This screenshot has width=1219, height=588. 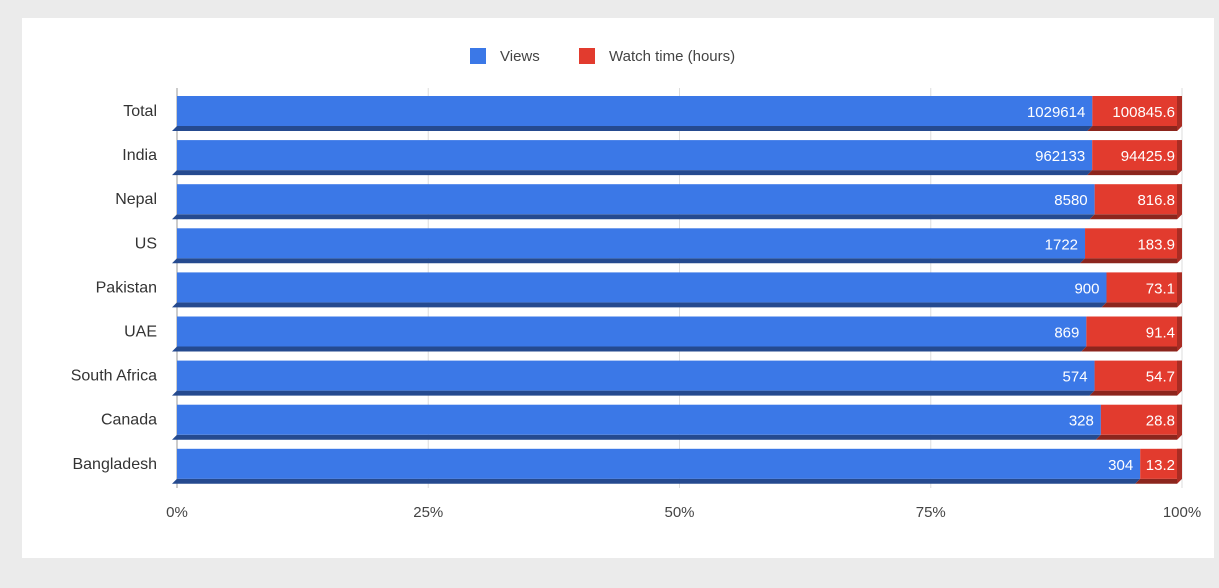 What do you see at coordinates (1056, 112) in the screenshot?
I see `data-label: 1029614` at bounding box center [1056, 112].